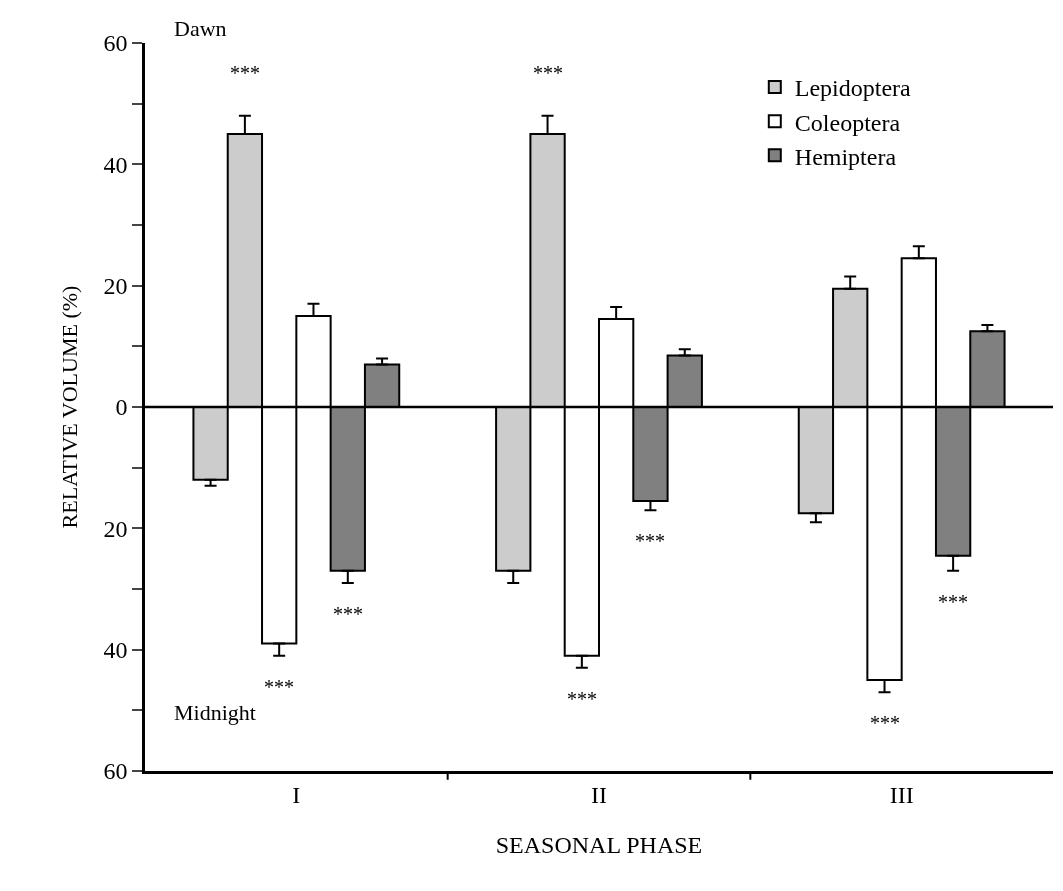  What do you see at coordinates (215, 712) in the screenshot?
I see `annotation: Midnight` at bounding box center [215, 712].